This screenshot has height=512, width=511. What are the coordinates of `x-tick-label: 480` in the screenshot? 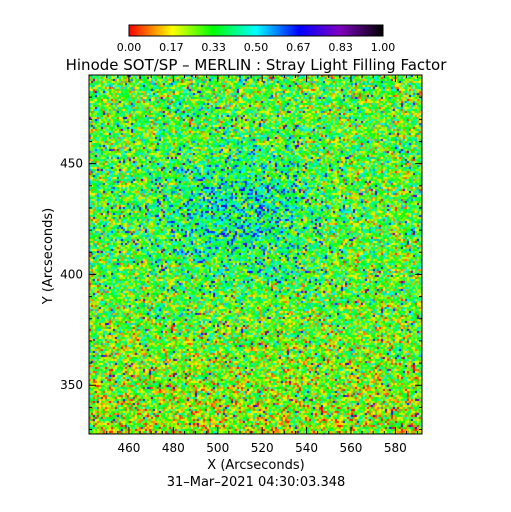 It's located at (173, 448).